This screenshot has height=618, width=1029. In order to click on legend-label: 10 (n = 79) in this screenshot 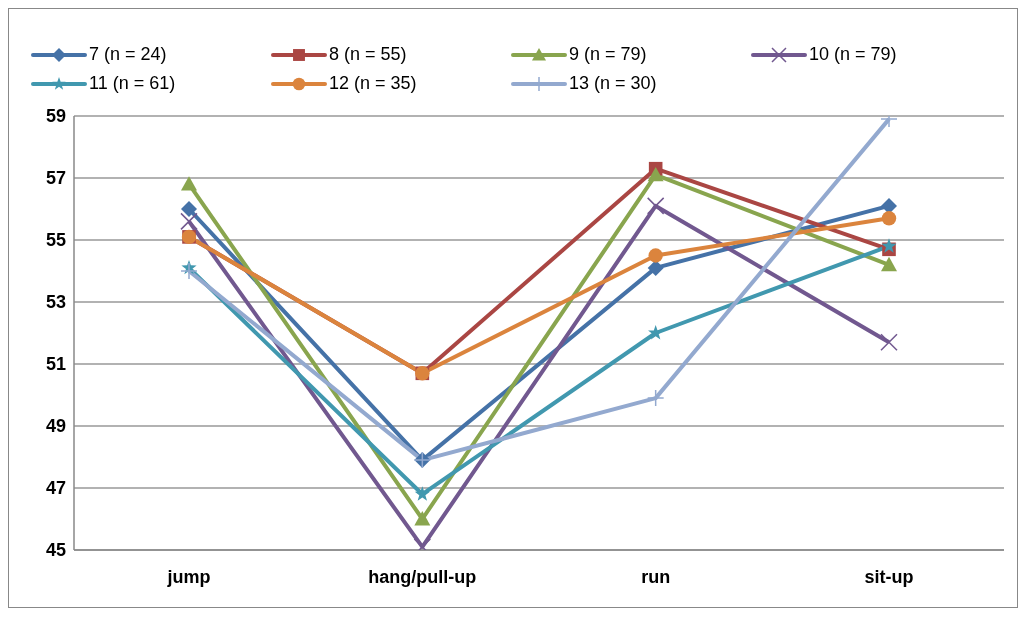, I will do `click(853, 54)`.